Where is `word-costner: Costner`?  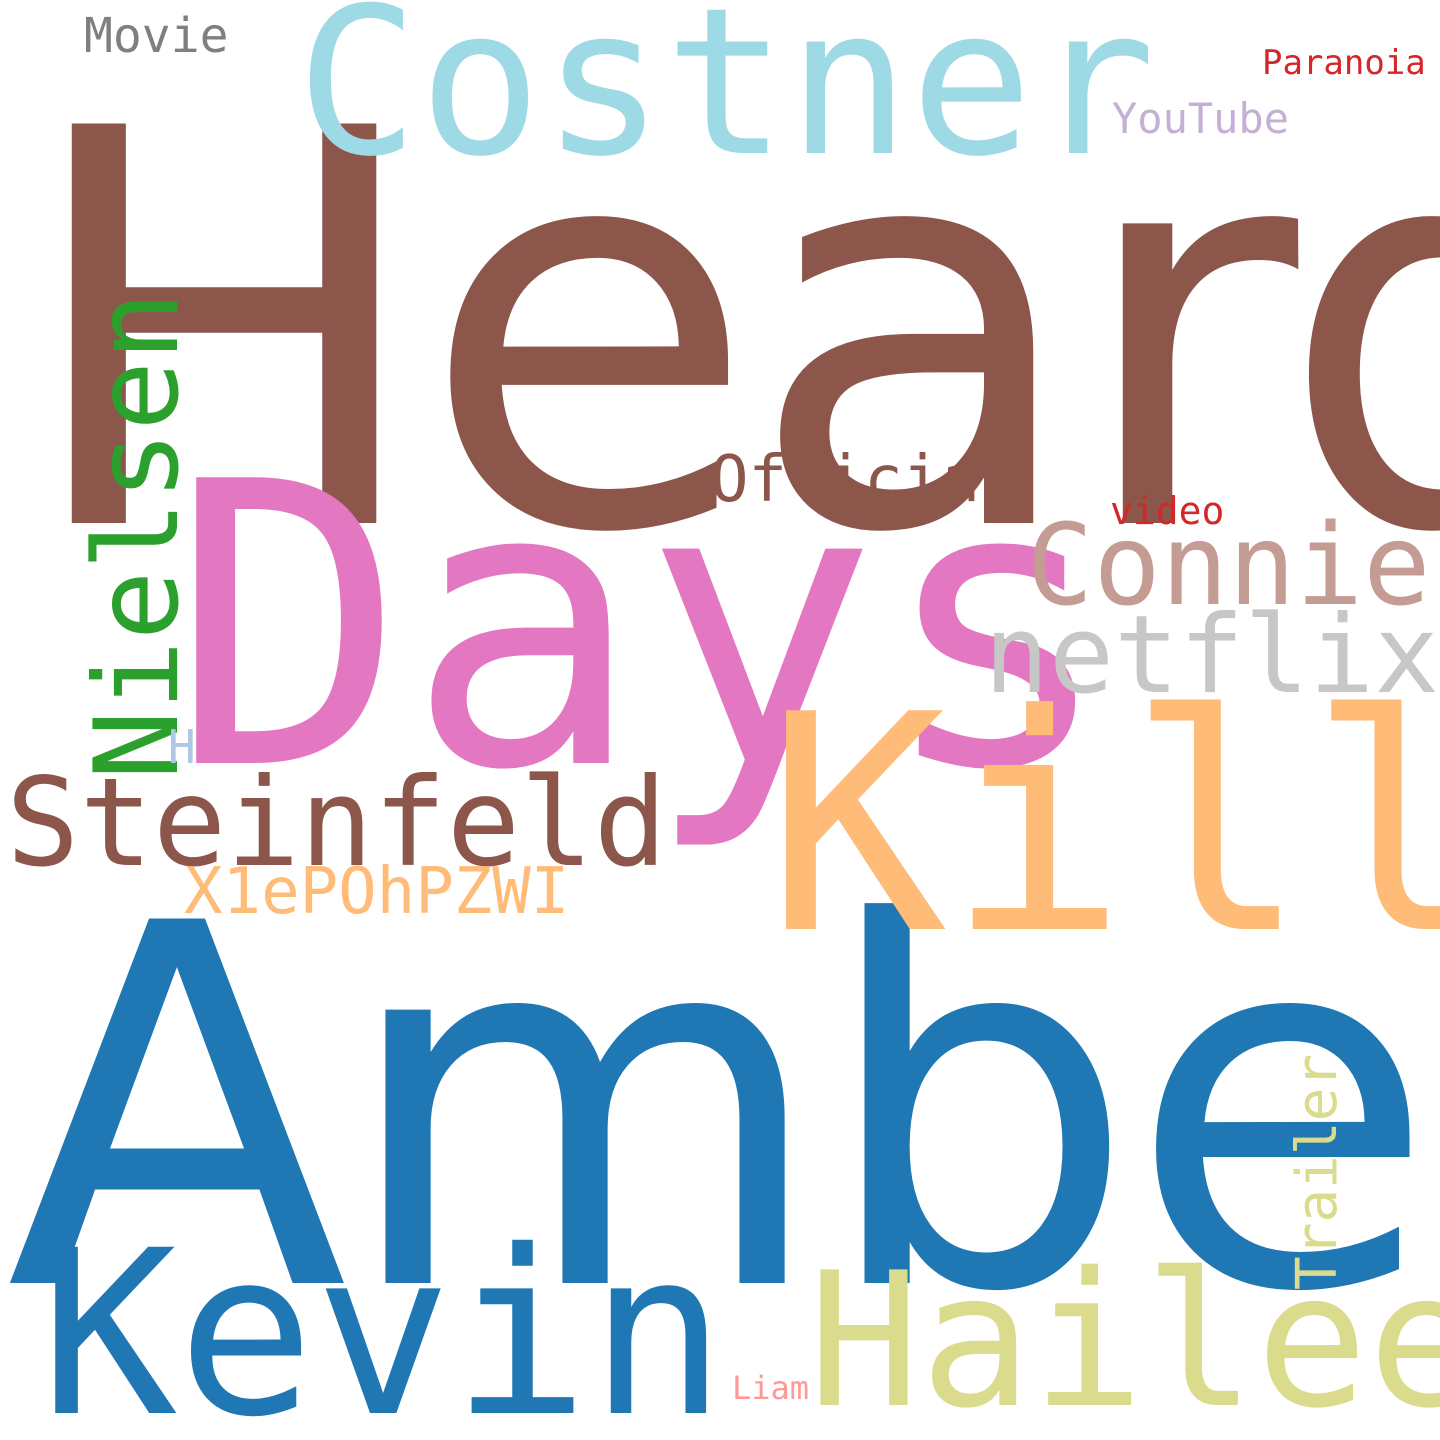 word-costner: Costner is located at coordinates (726, 101).